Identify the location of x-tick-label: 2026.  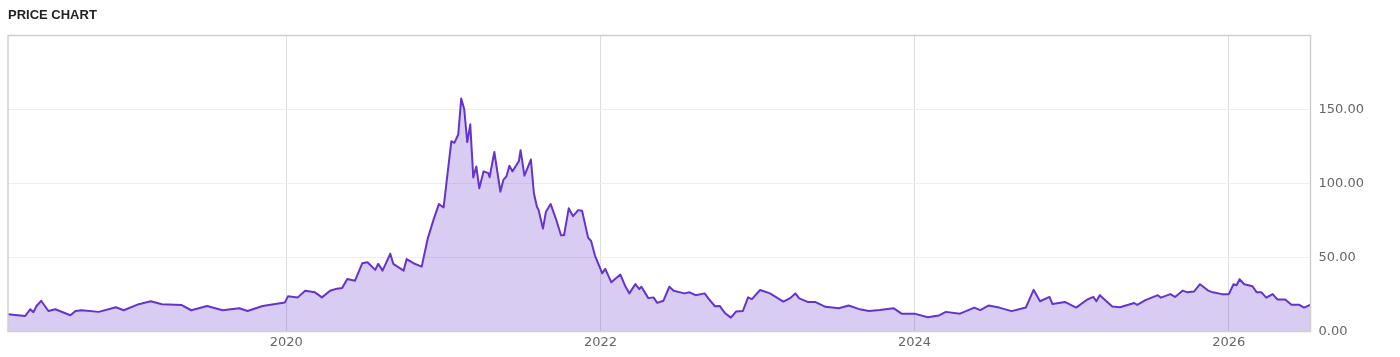
(1229, 341).